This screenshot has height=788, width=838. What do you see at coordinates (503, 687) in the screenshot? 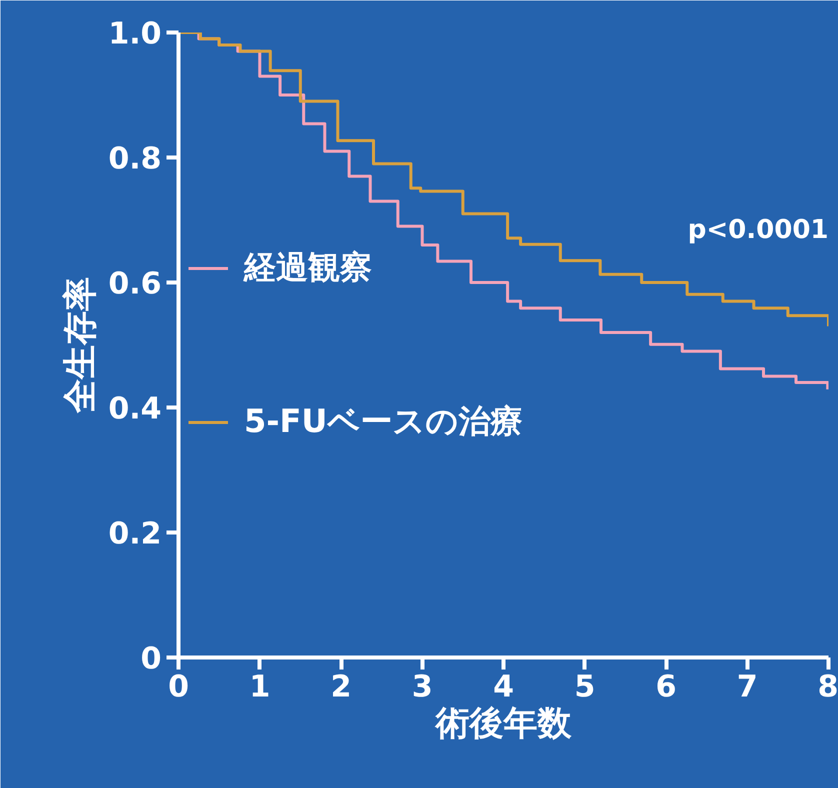
I see `x-tick-label: 4` at bounding box center [503, 687].